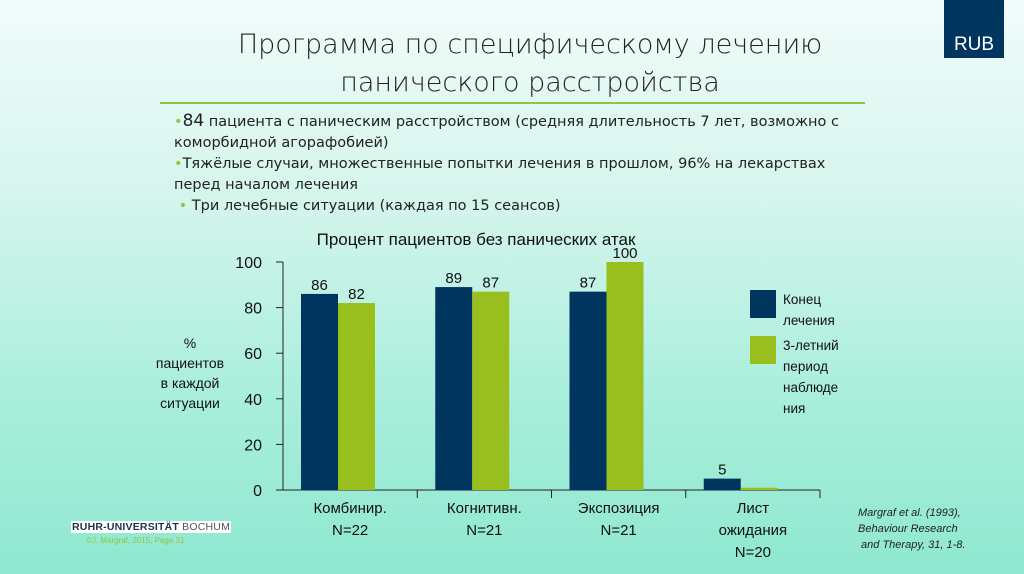 The image size is (1024, 574). Describe the element at coordinates (530, 82) in the screenshot. I see `title-line-2: панического расстройства` at that location.